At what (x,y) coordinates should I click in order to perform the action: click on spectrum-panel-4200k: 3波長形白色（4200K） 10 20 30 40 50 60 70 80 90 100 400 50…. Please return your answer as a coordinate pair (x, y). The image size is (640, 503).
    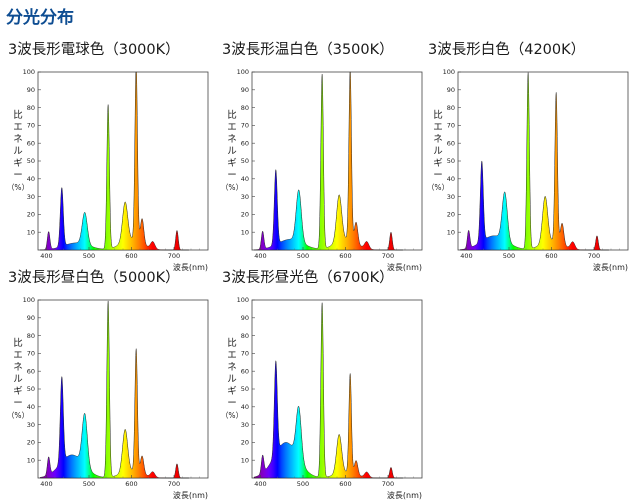
    Looking at the image, I should click on (530, 155).